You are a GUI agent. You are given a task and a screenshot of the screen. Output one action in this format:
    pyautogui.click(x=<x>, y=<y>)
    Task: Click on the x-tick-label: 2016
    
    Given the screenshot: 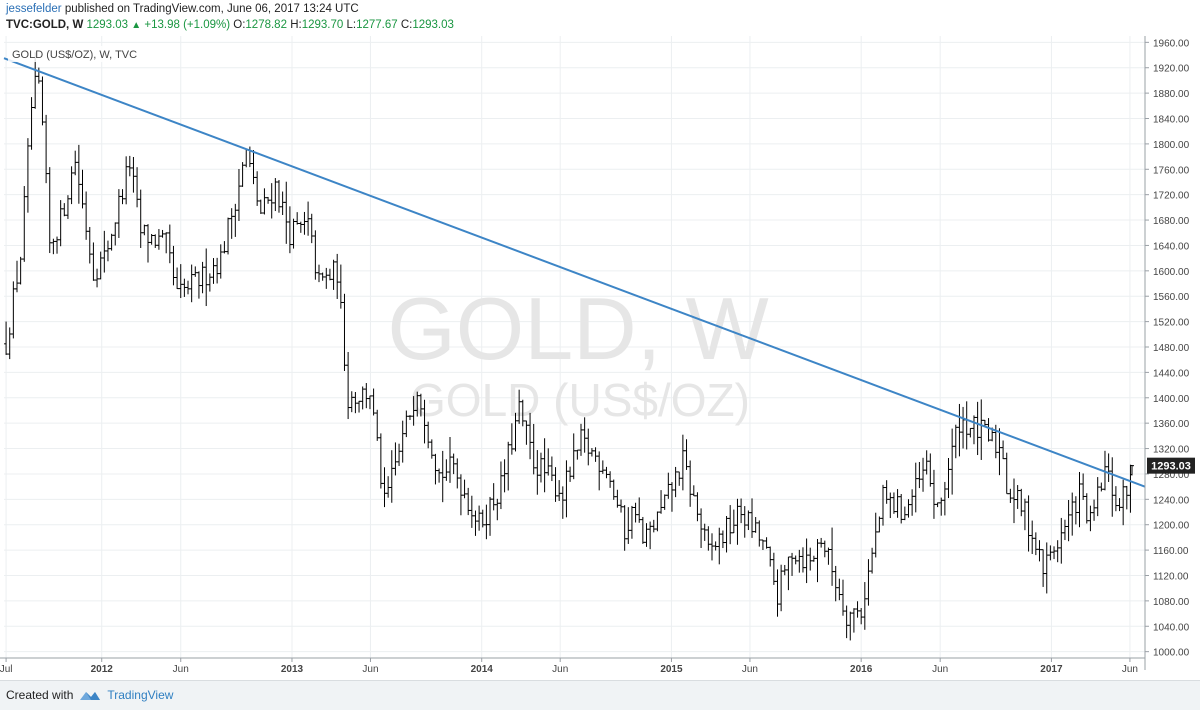 What is the action you would take?
    pyautogui.click(x=861, y=669)
    